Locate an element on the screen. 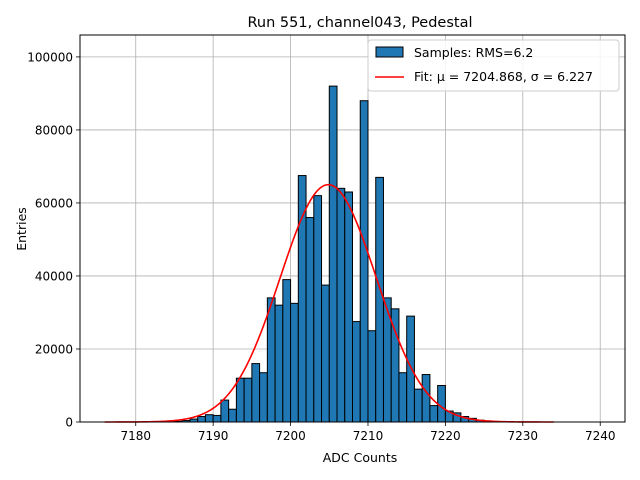  y-tick-label: 40000 is located at coordinates (54, 276).